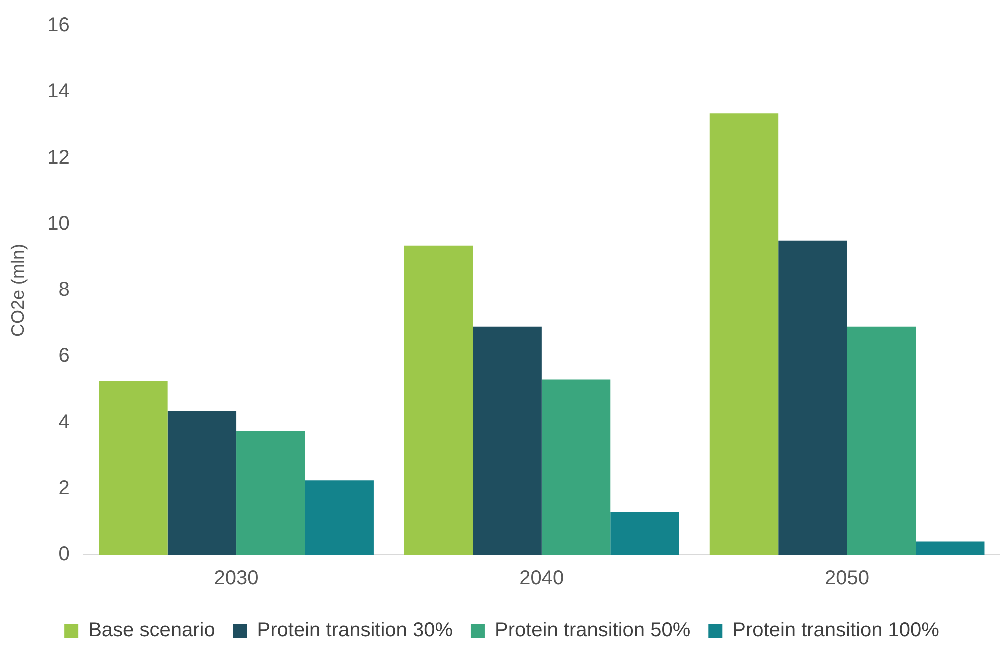 Image resolution: width=1000 pixels, height=655 pixels. What do you see at coordinates (542, 579) in the screenshot?
I see `x-tick-label: 2040` at bounding box center [542, 579].